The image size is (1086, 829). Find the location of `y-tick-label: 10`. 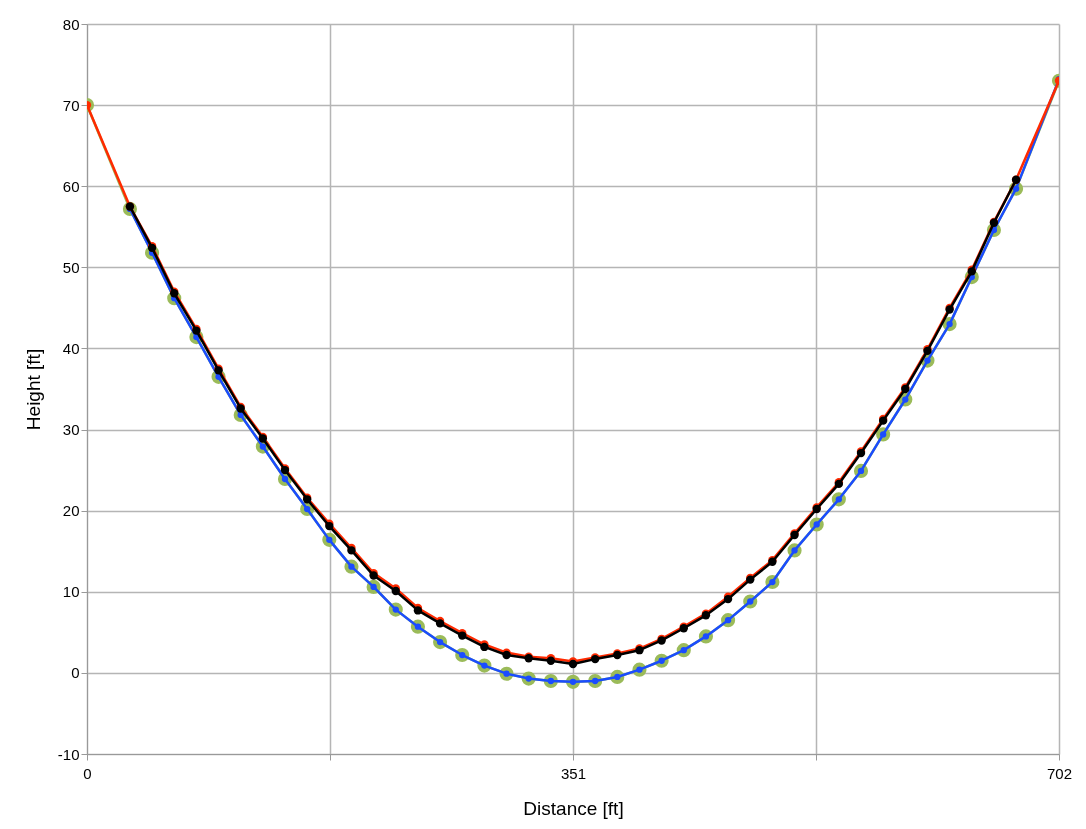

y-tick-label: 10 is located at coordinates (71, 592).